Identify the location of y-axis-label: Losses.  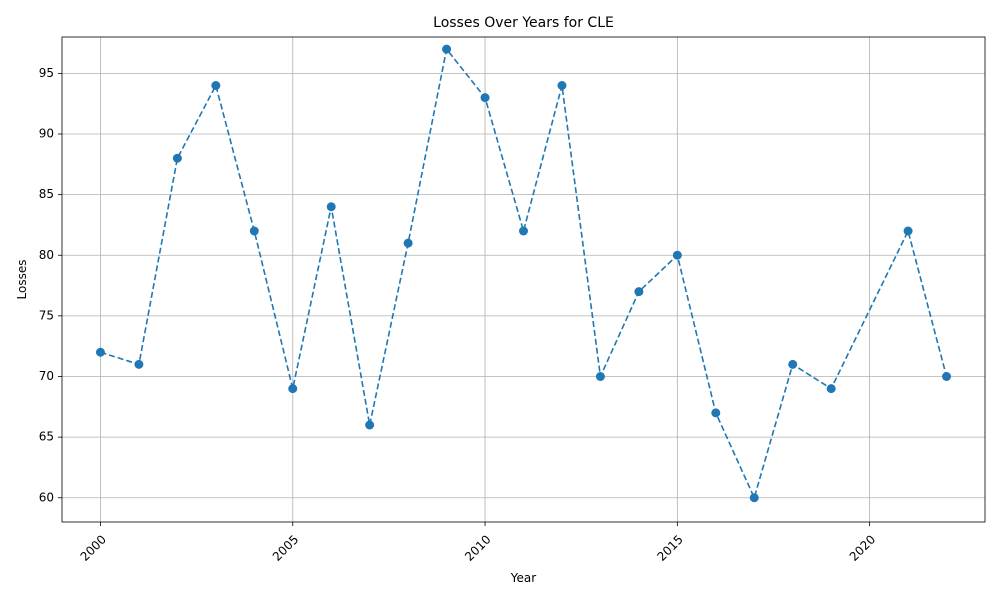
(22, 280).